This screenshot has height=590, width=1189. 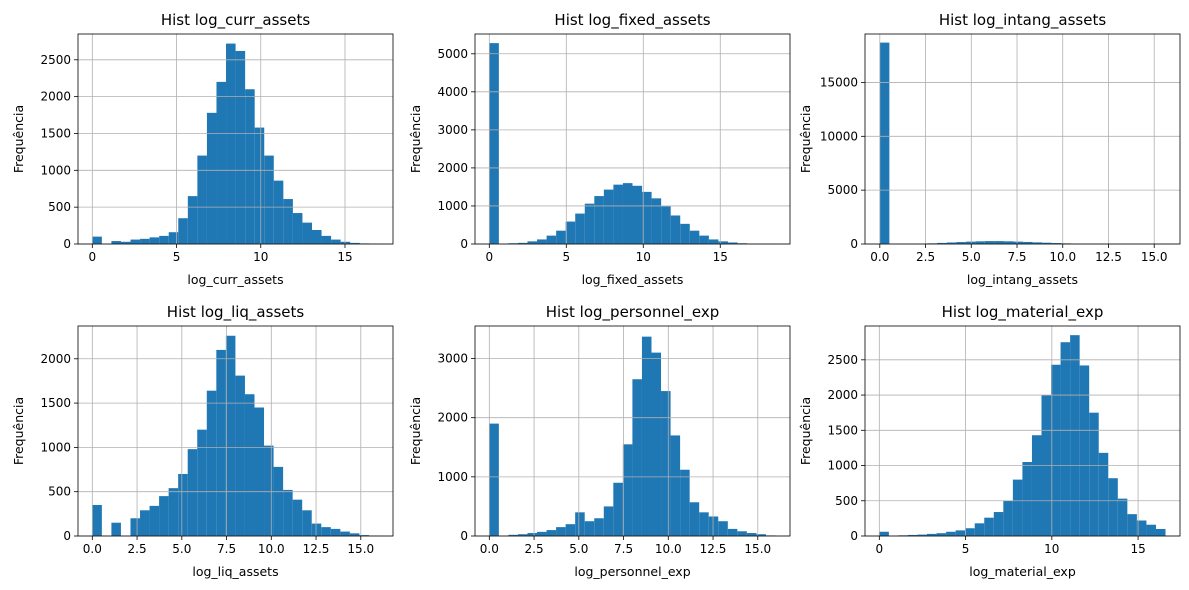 What do you see at coordinates (236, 20) in the screenshot?
I see `chart-title: Hist log_curr_assets` at bounding box center [236, 20].